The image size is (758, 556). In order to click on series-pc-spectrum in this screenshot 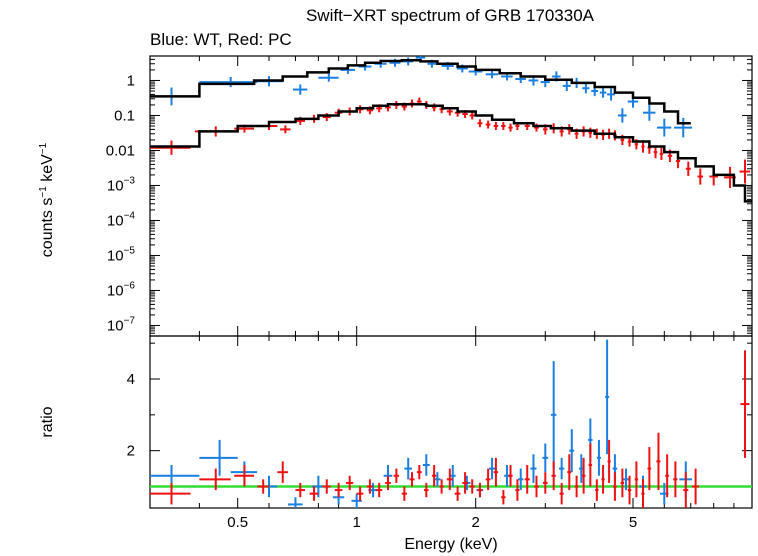, I will do `click(450, 142)`.